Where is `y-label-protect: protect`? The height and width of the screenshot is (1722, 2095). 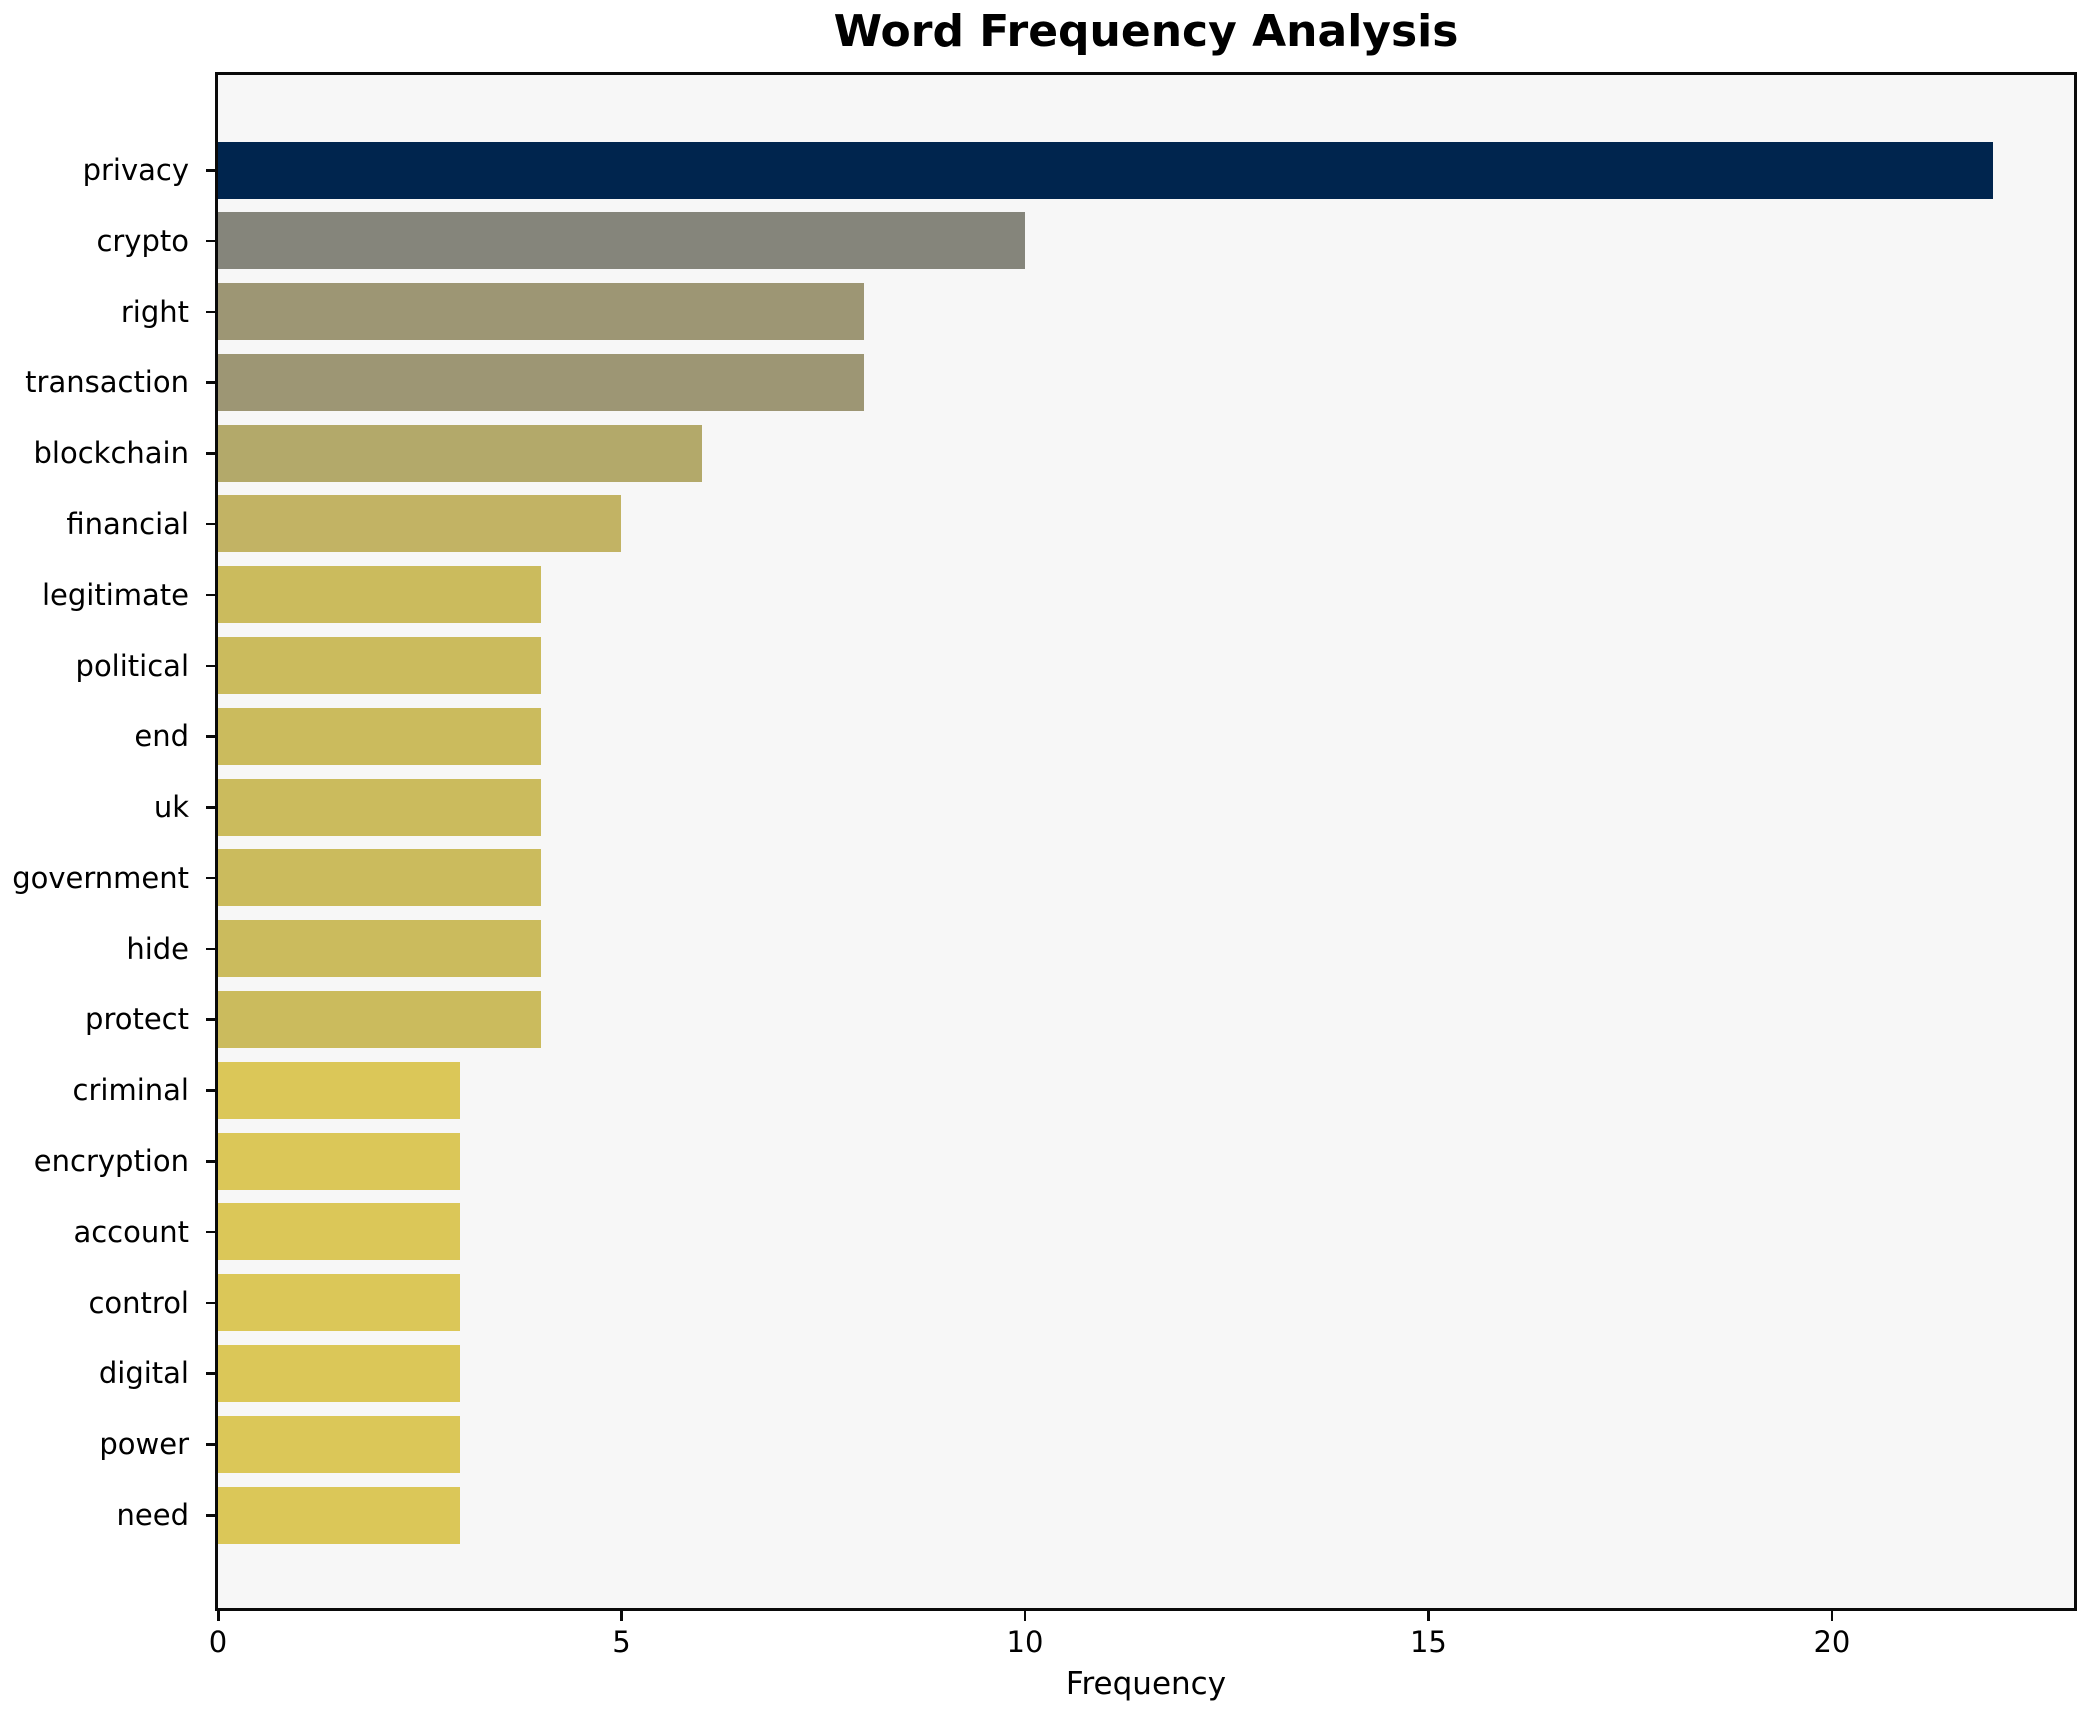 y-label-protect: protect is located at coordinates (137, 1019).